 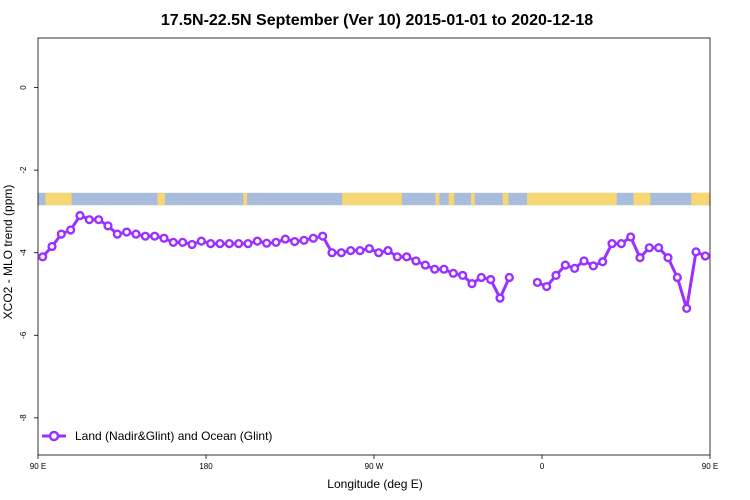 What do you see at coordinates (8, 252) in the screenshot?
I see `y-axis-label: XCO2 - MLO trend (ppm)` at bounding box center [8, 252].